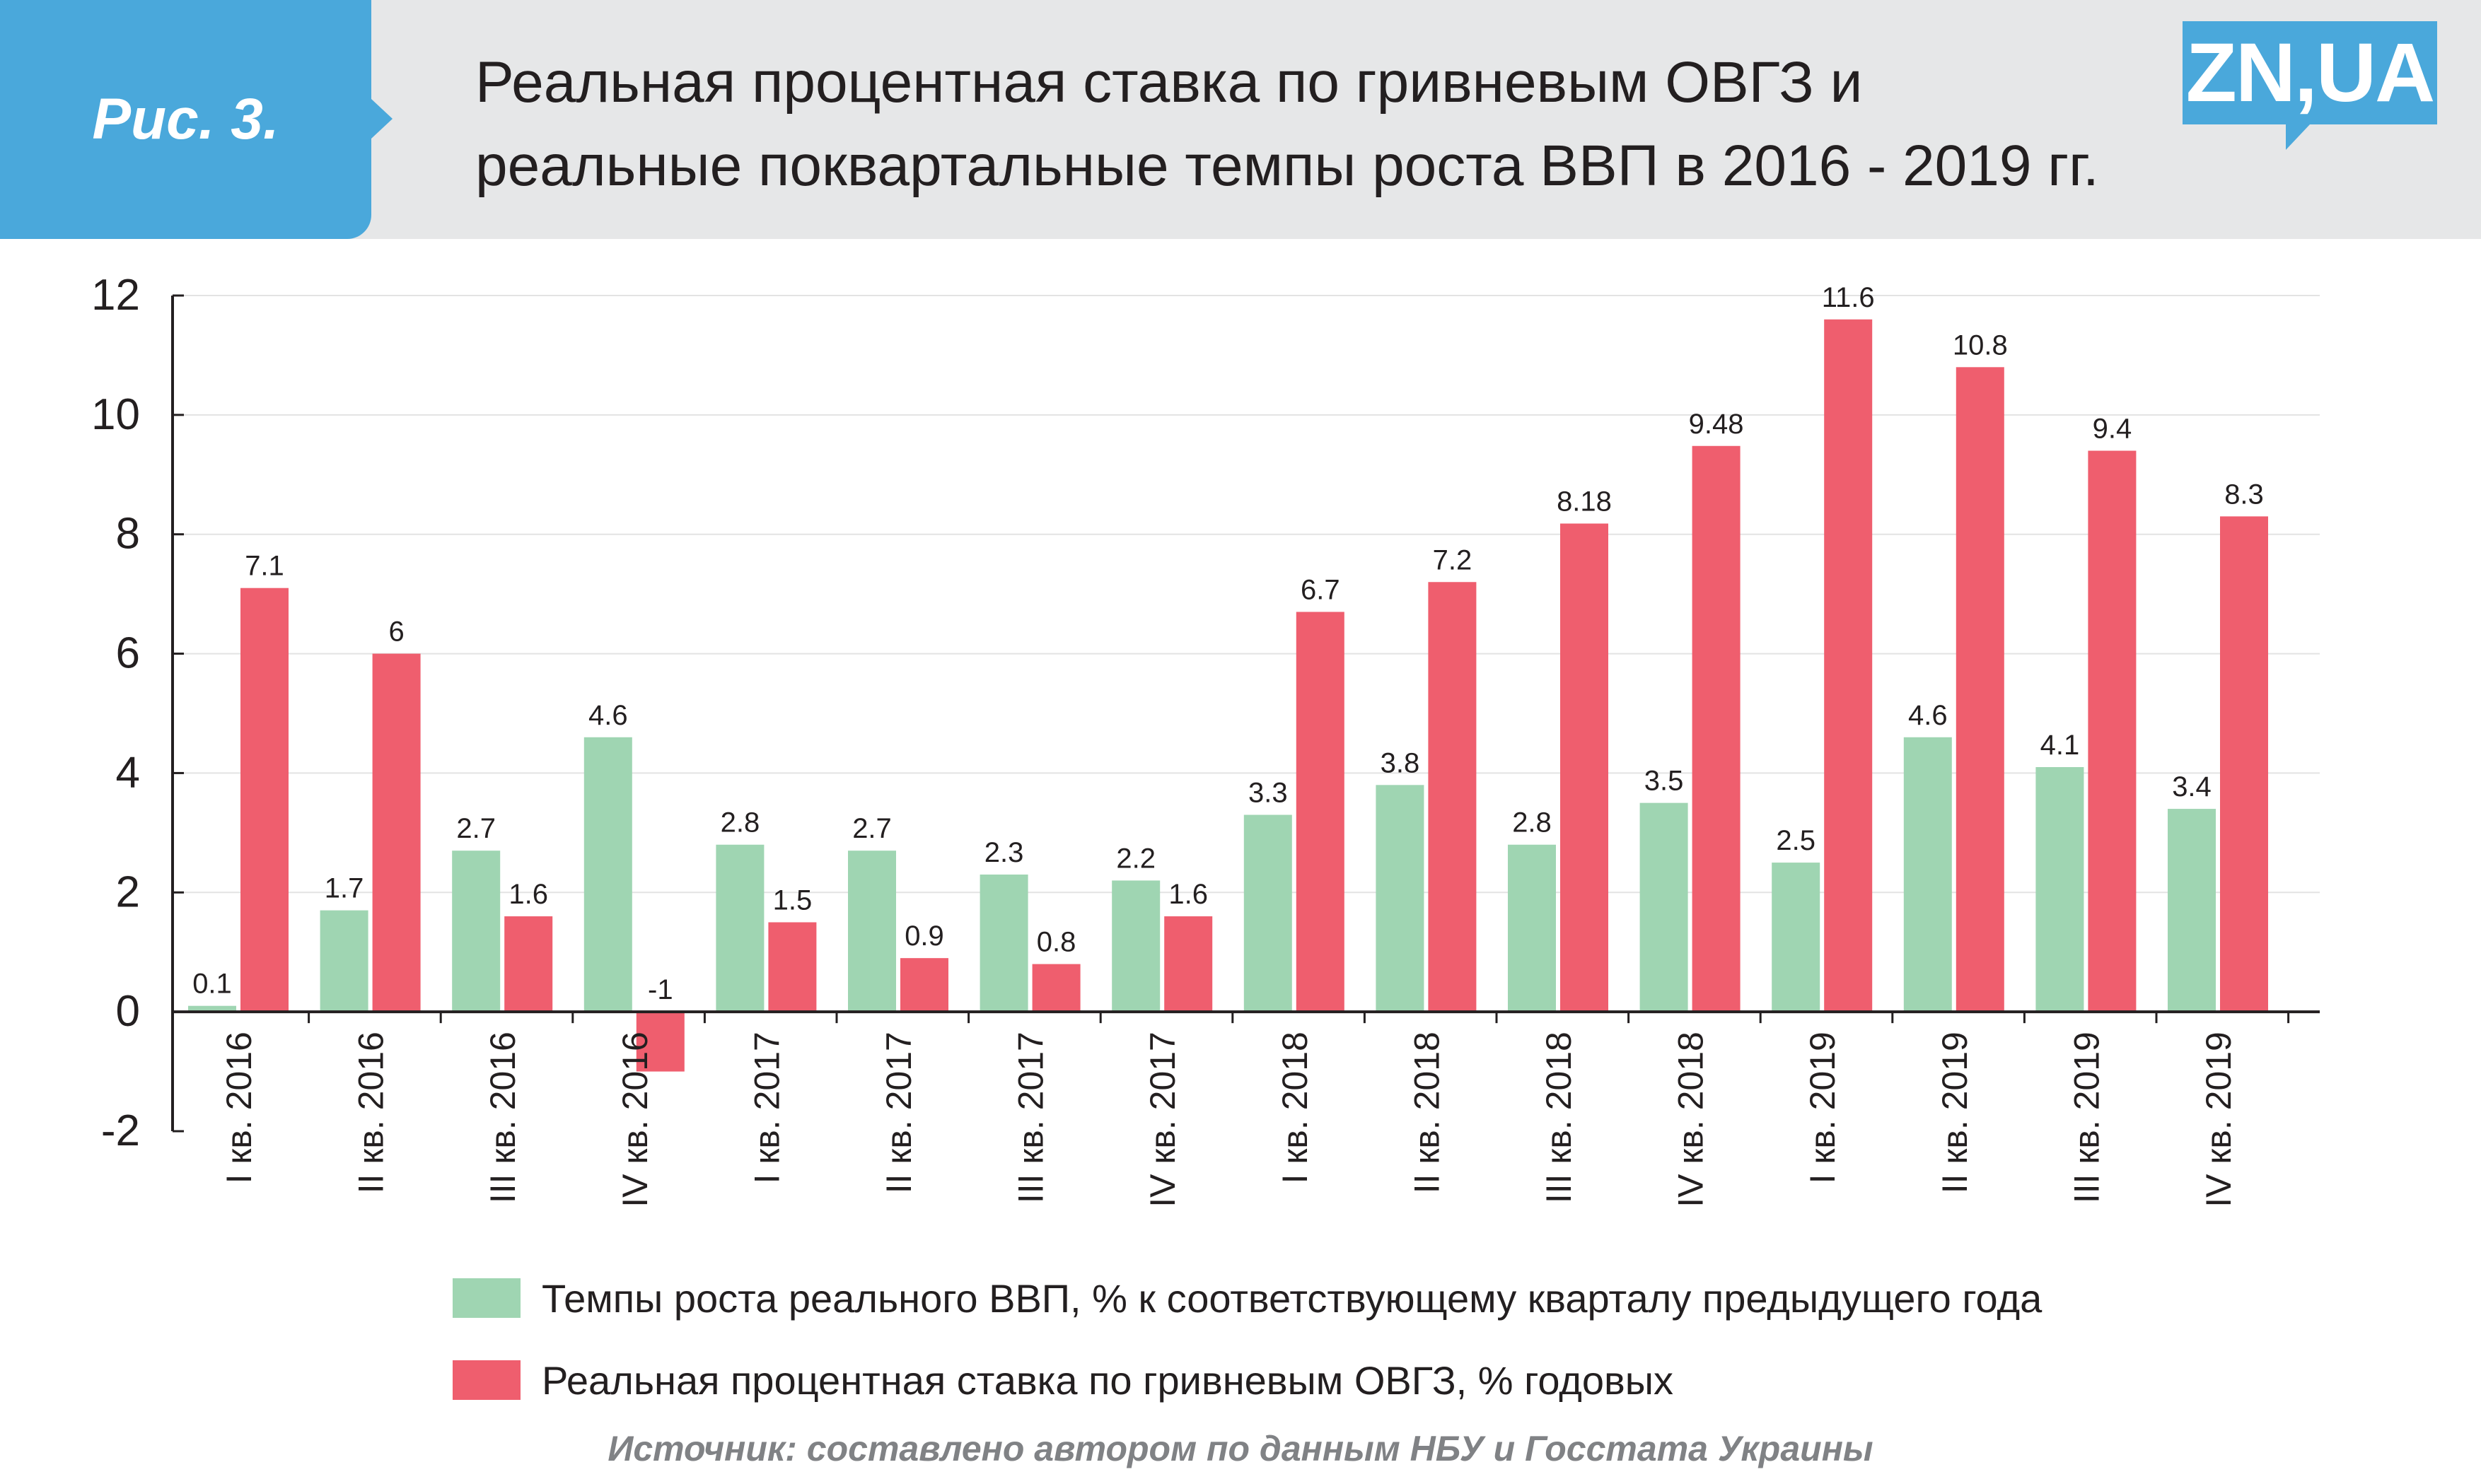 Image resolution: width=2481 pixels, height=1484 pixels. Describe the element at coordinates (767, 1108) in the screenshot. I see `category-label: I кв. 2017` at that location.